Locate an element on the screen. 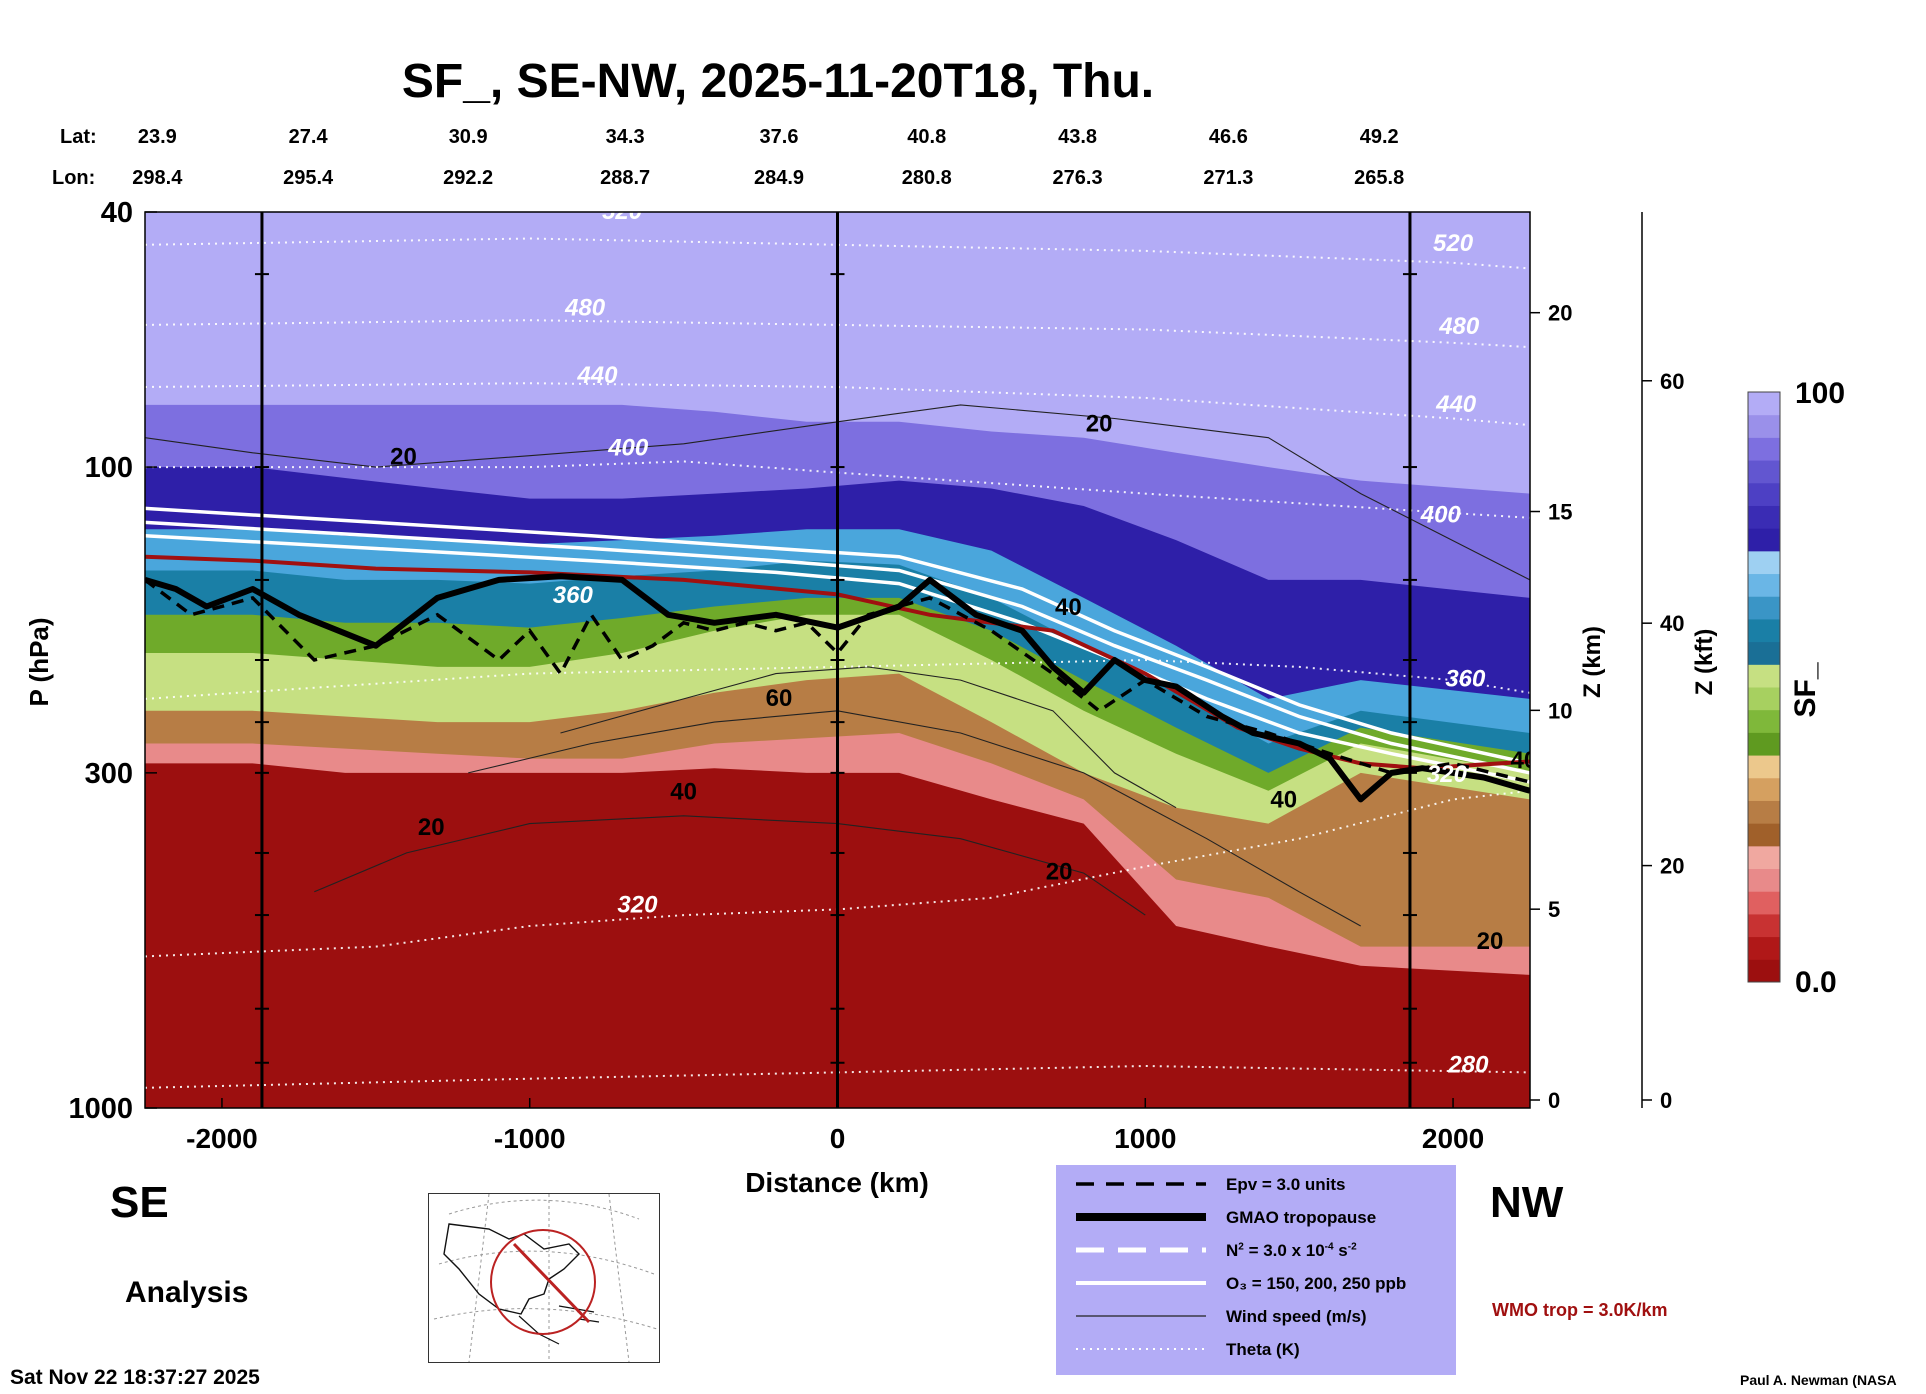  lat-row-label: Lat: is located at coordinates (78, 137).